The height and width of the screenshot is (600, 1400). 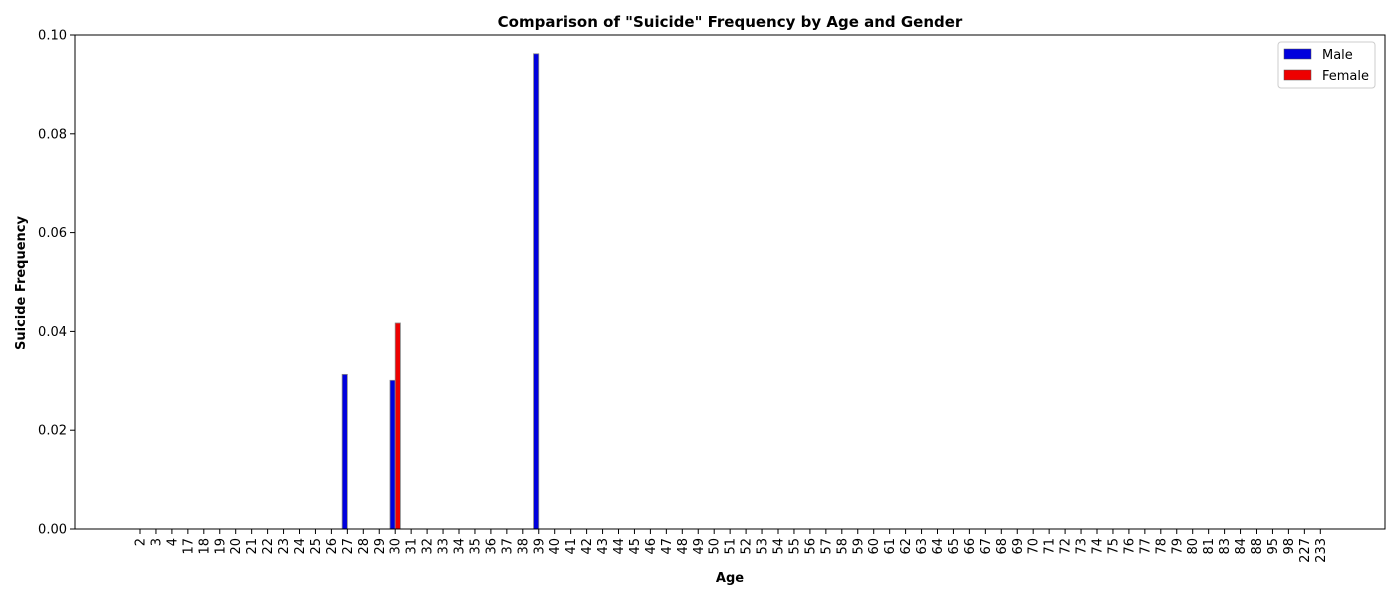 What do you see at coordinates (1050, 546) in the screenshot?
I see `x-tick-label: 71` at bounding box center [1050, 546].